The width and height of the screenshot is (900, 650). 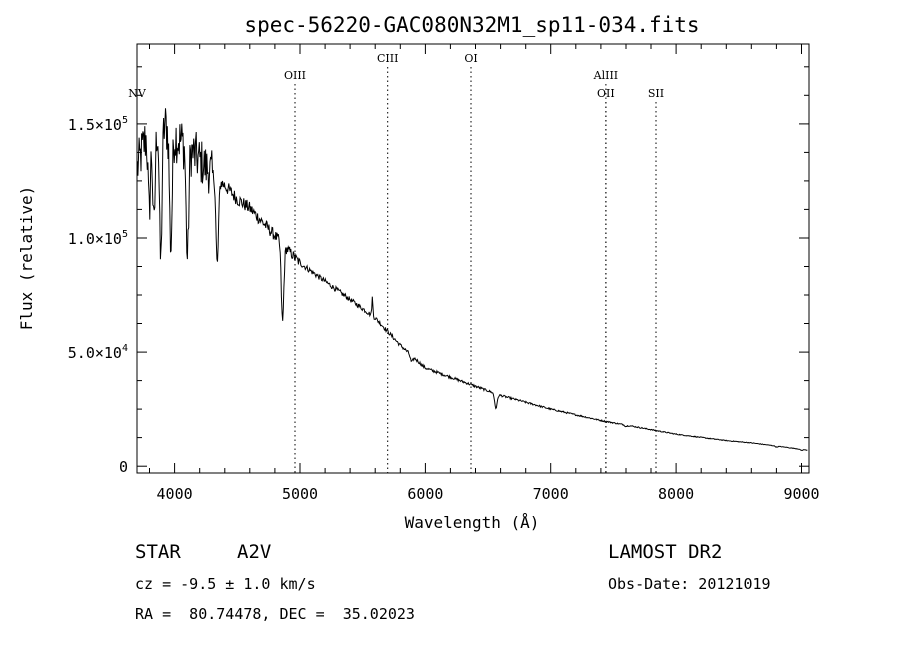 What do you see at coordinates (606, 93) in the screenshot?
I see `spectral-line-label: OII` at bounding box center [606, 93].